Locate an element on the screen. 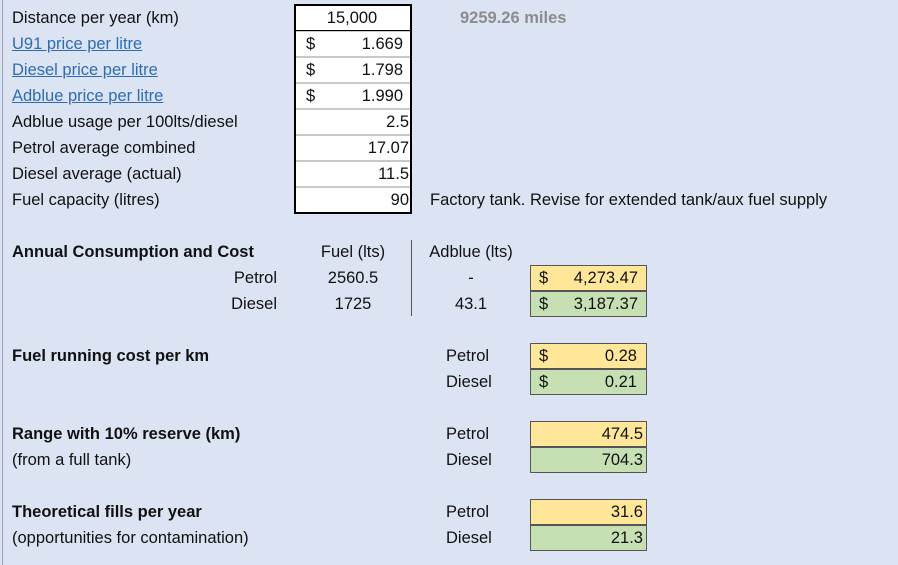 The height and width of the screenshot is (565, 898). input-value: 1.798 is located at coordinates (382, 70).